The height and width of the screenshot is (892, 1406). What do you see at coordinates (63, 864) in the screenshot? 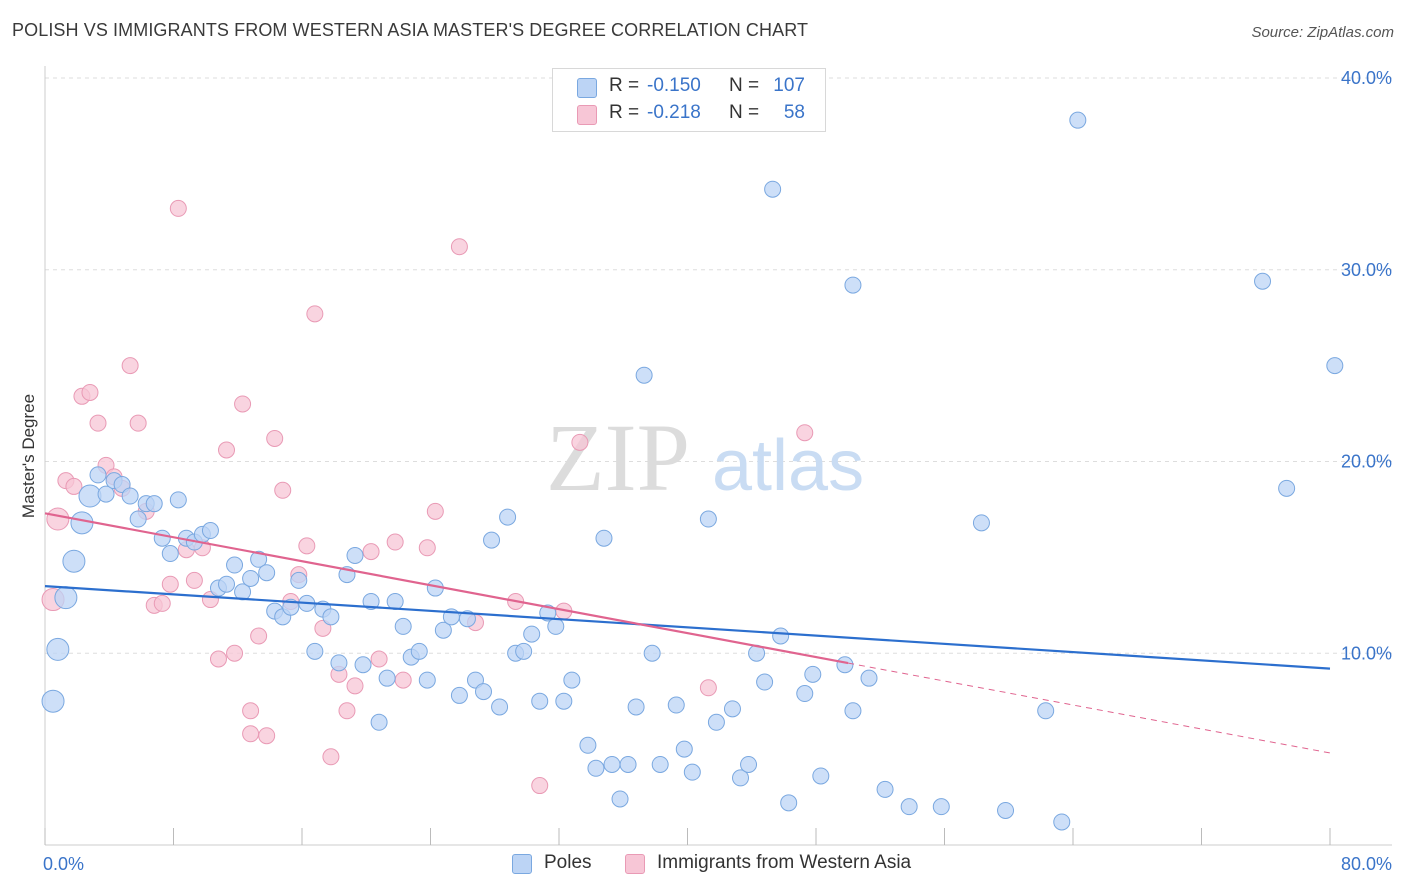
I see `x-tick-label-min: 0.0%` at bounding box center [63, 864].